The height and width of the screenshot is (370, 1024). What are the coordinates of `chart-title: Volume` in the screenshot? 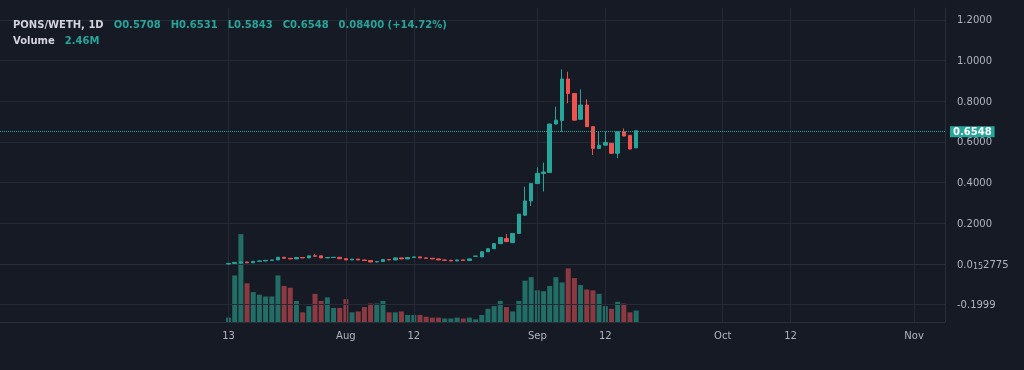 It's located at (34, 40).